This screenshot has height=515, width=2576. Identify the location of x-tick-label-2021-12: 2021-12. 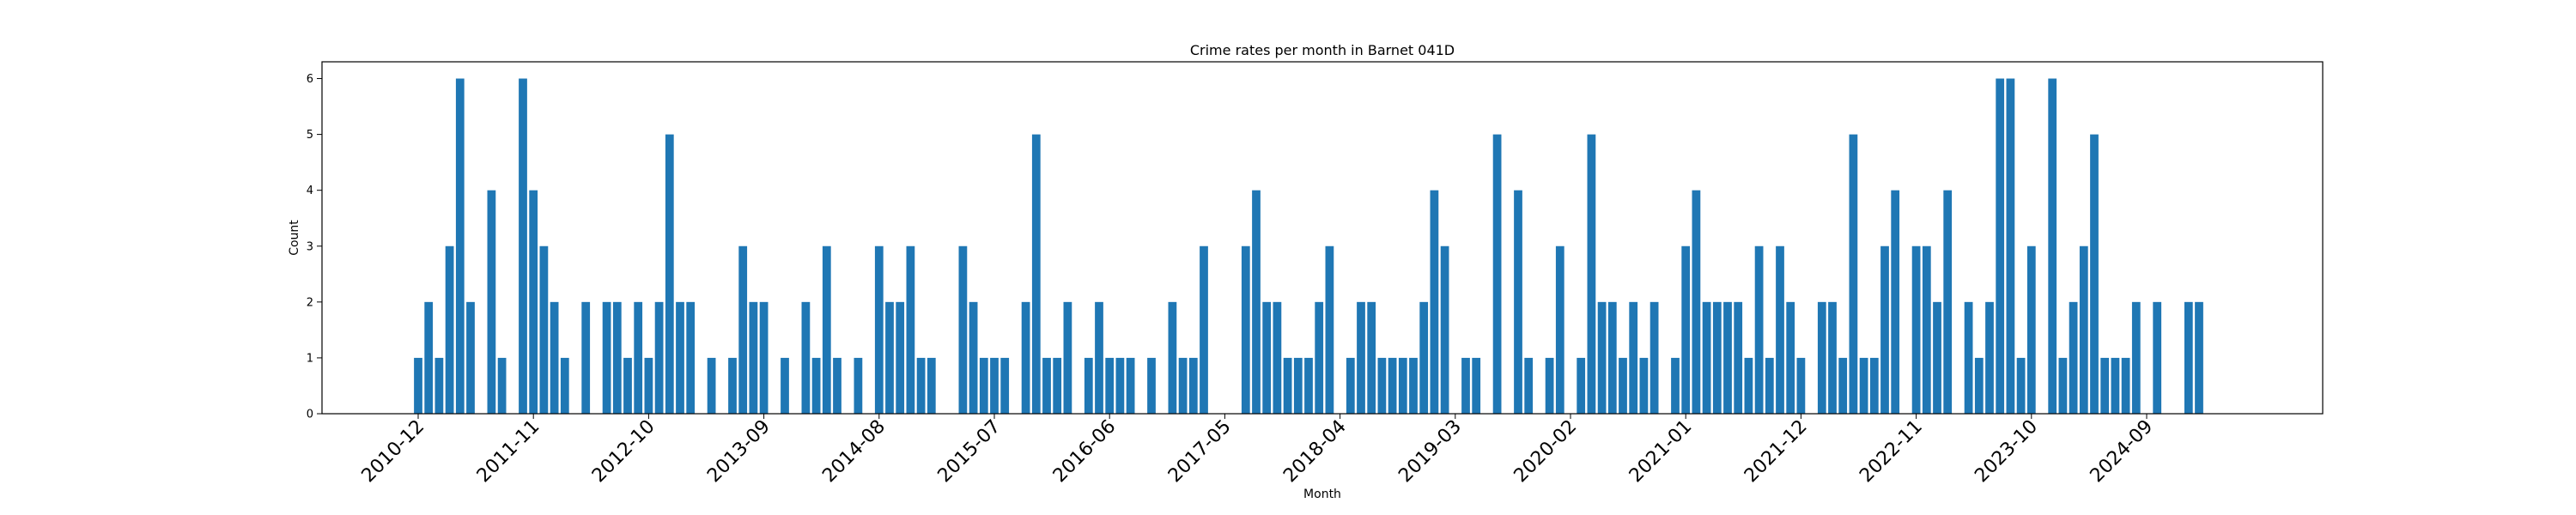
(1777, 452).